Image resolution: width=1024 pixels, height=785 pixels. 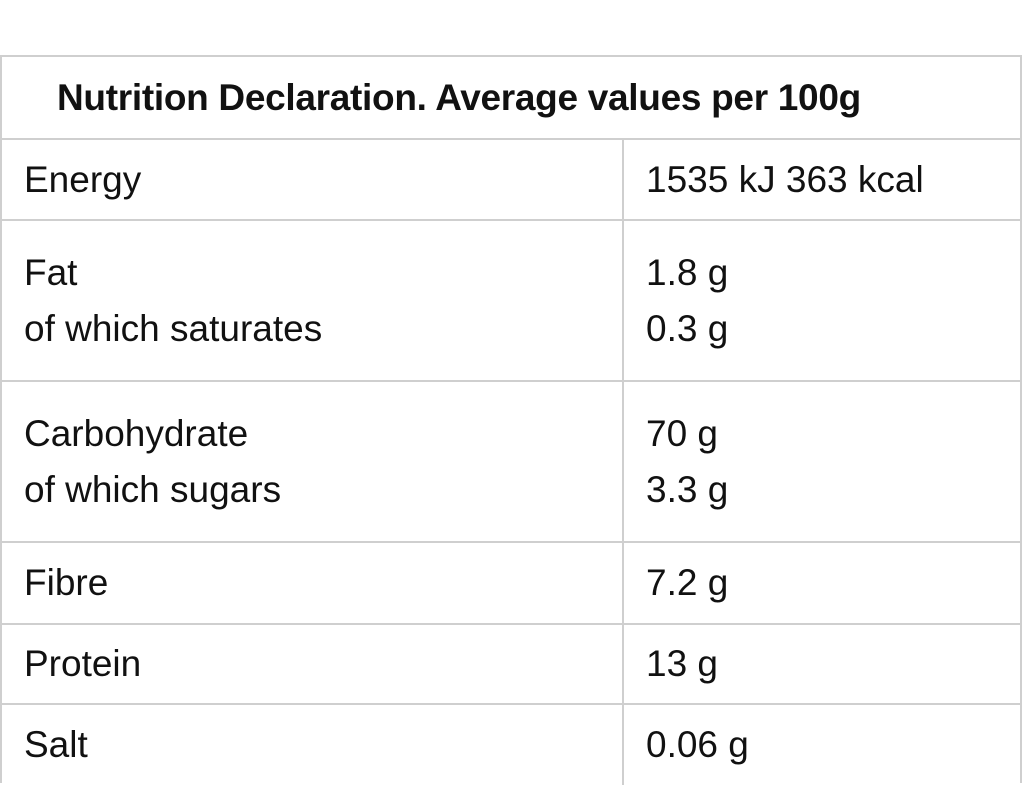 I want to click on nutrient-label: Energy, so click(x=83, y=179).